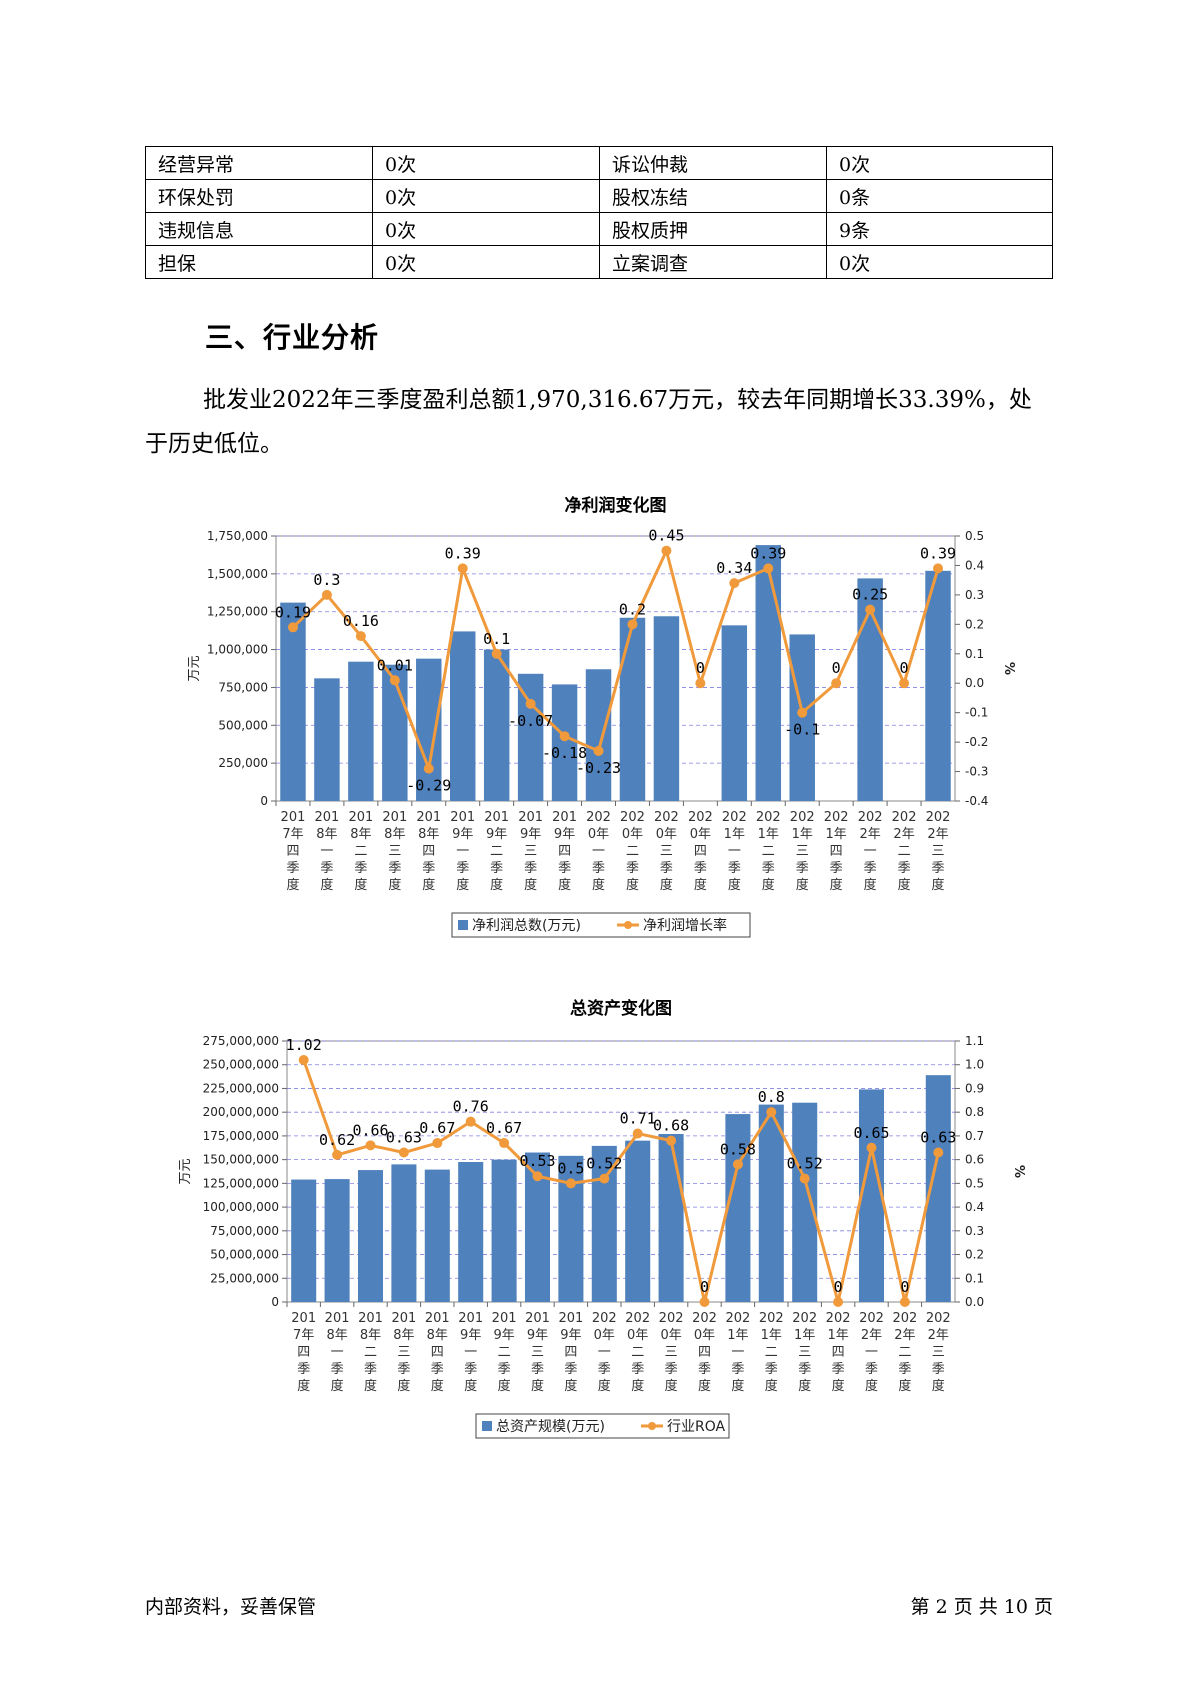  I want to click on x-tick-label: 201 9年二季度, so click(496, 851).